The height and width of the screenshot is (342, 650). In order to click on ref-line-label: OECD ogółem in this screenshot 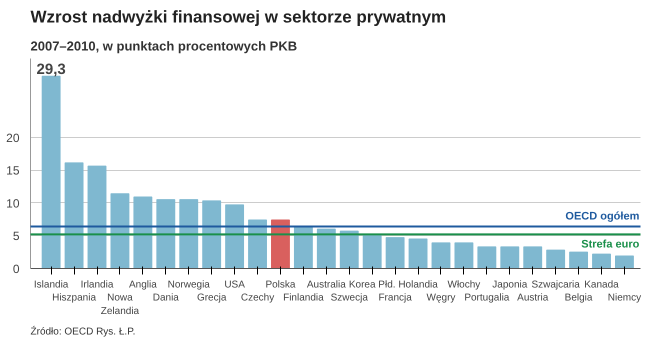, I will do `click(602, 216)`.